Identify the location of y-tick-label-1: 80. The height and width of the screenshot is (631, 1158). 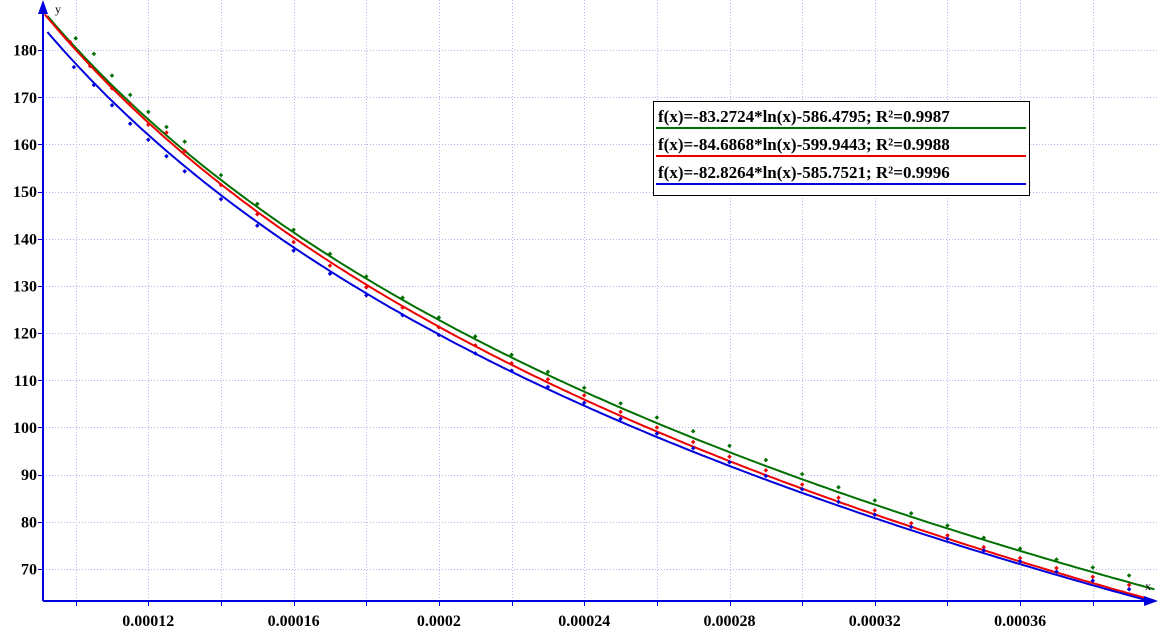
(29, 522).